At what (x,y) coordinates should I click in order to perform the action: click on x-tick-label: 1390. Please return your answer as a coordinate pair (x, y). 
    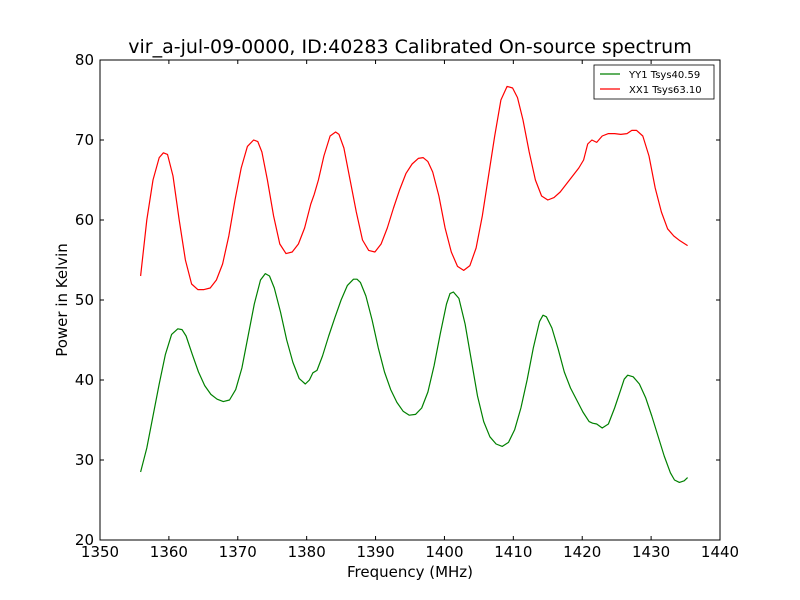
    Looking at the image, I should click on (375, 552).